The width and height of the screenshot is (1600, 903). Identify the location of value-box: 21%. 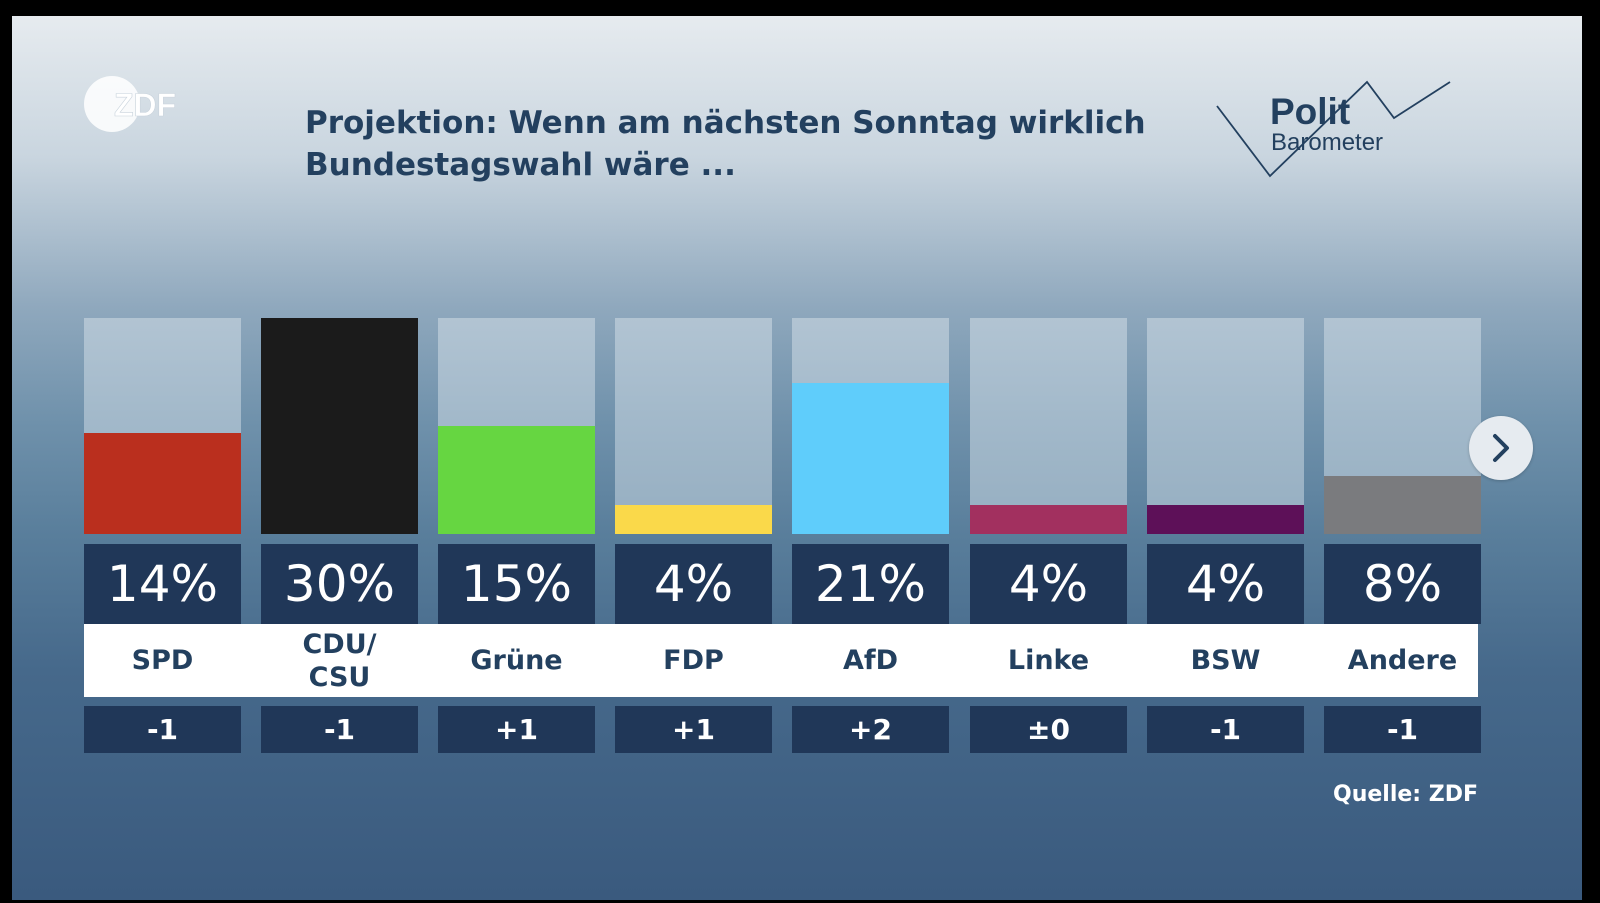
(870, 584).